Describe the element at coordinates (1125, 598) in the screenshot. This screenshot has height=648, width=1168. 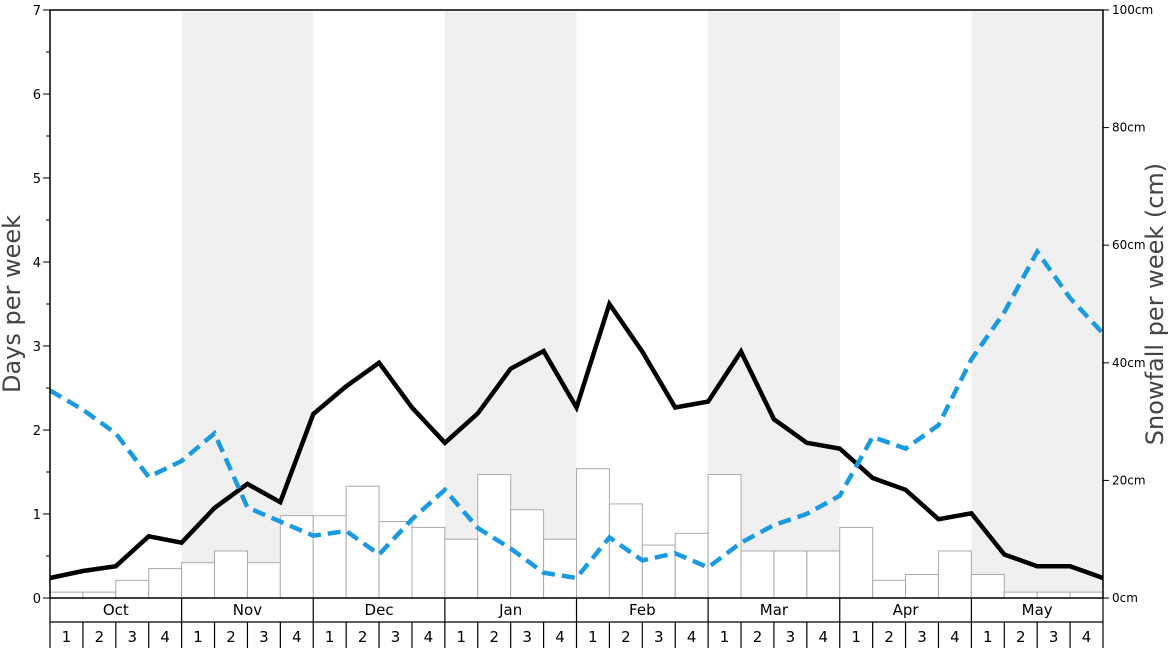
I see `right-tick-label: 0cm` at that location.